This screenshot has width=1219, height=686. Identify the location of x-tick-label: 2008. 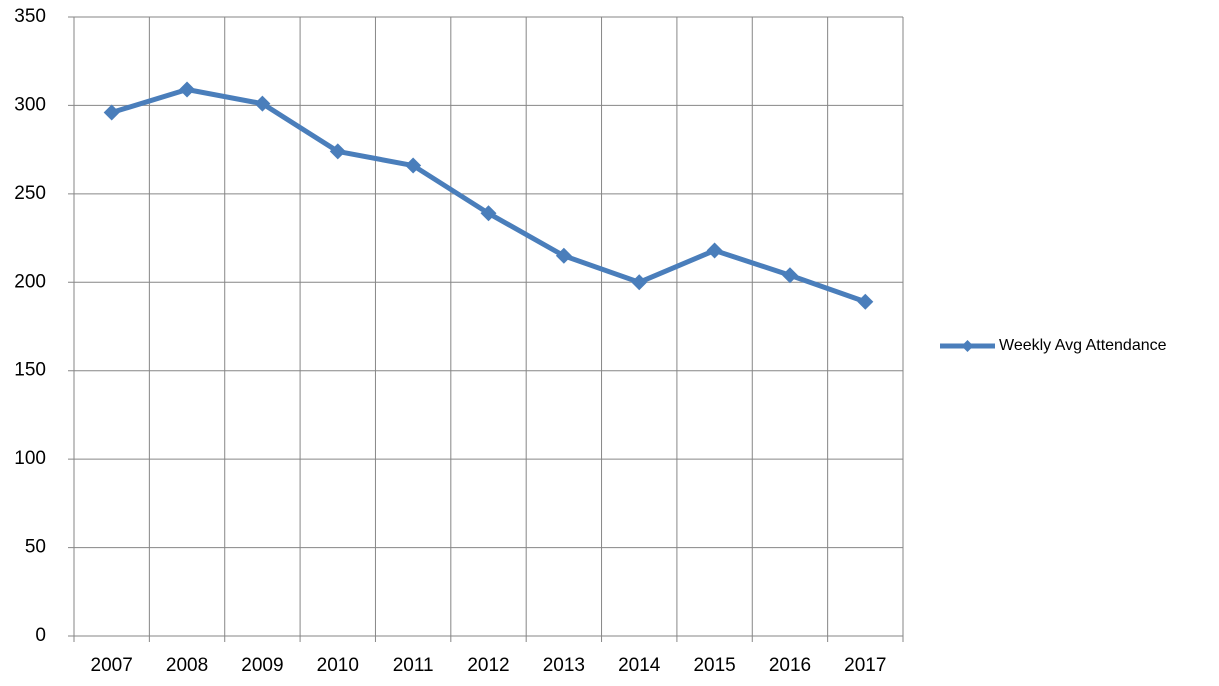
(187, 665).